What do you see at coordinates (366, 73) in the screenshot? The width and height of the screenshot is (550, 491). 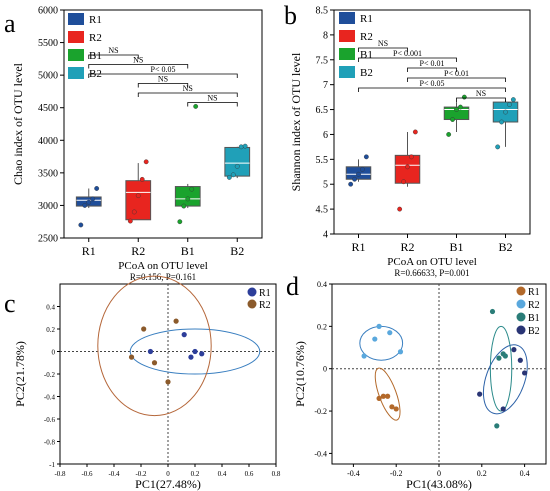 I see `b-legend-label: B2` at bounding box center [366, 73].